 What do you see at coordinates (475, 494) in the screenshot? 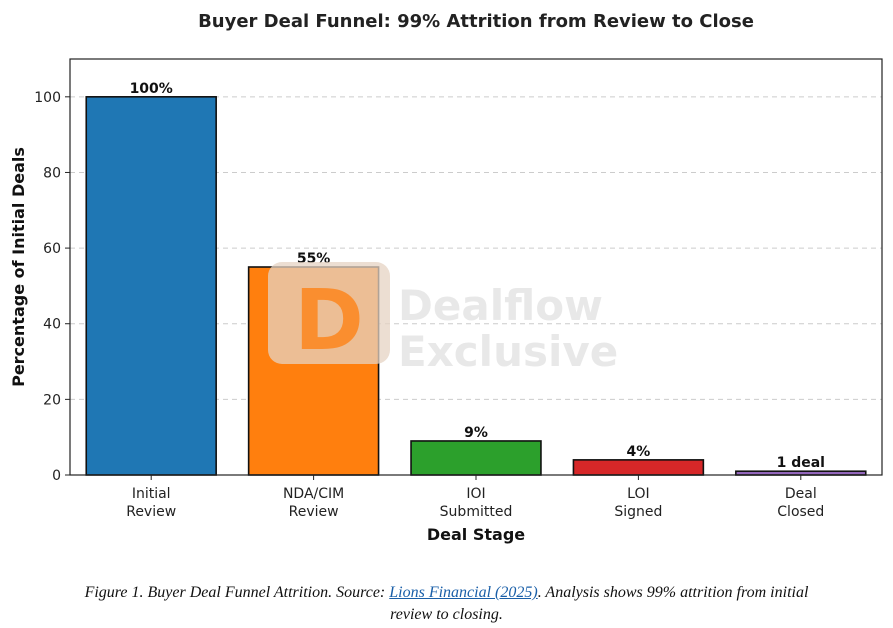
I see `x-tick-label-line: IOI` at bounding box center [475, 494].